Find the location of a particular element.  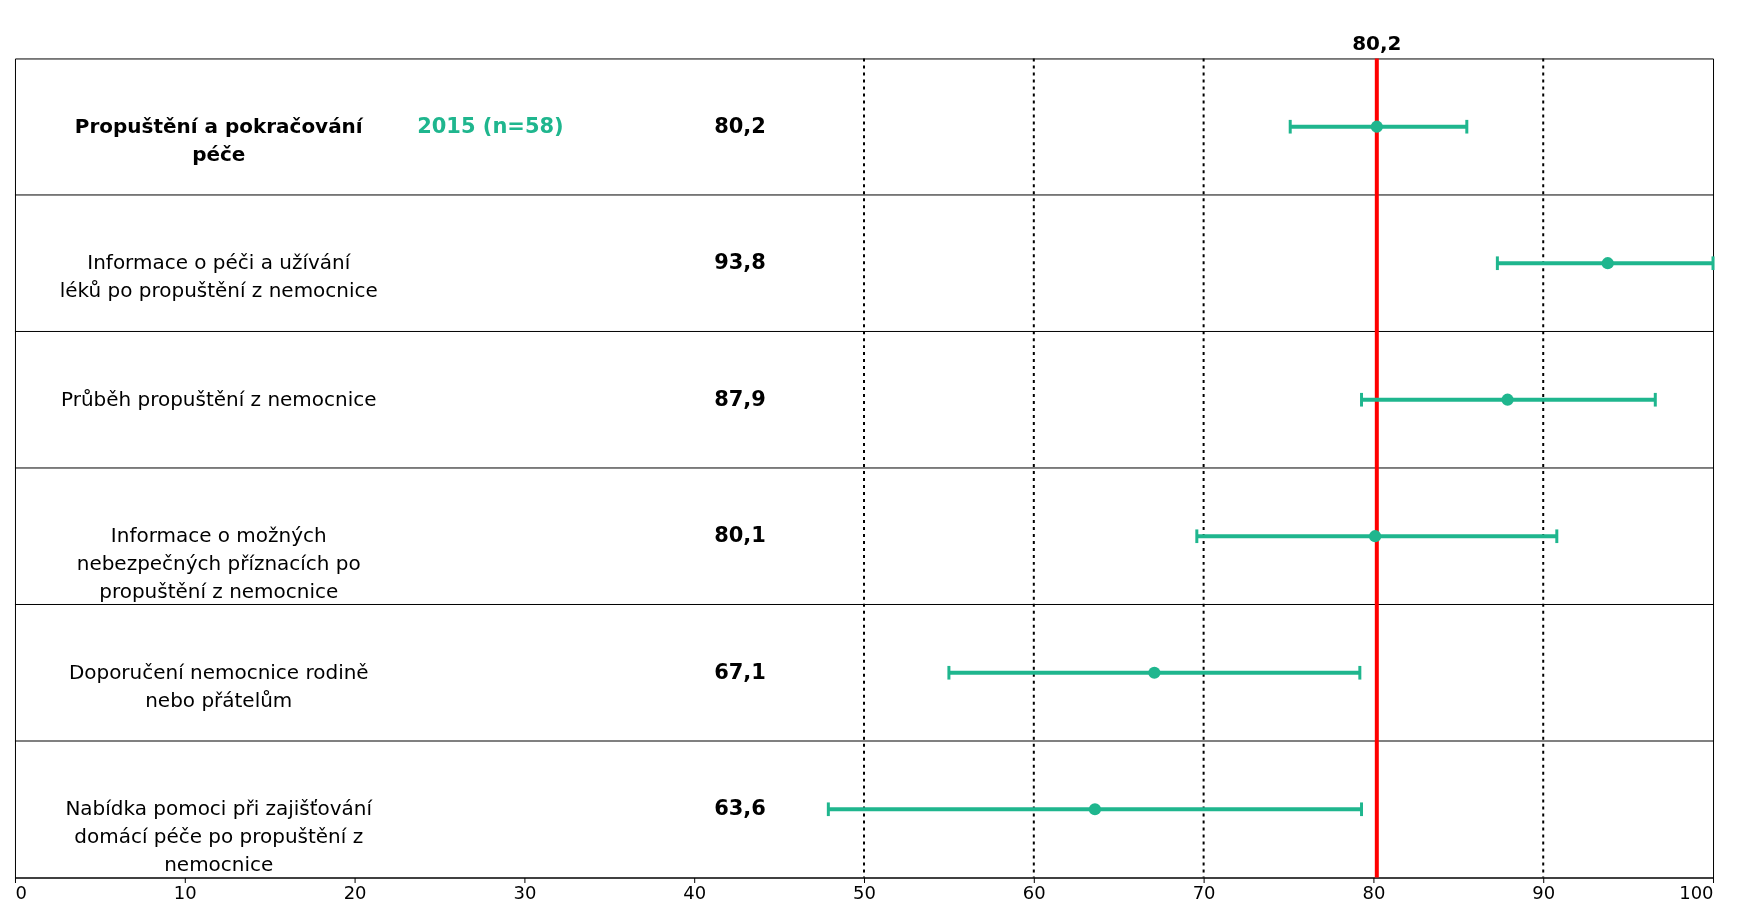

x-tick-label: 100 is located at coordinates (1696, 892).